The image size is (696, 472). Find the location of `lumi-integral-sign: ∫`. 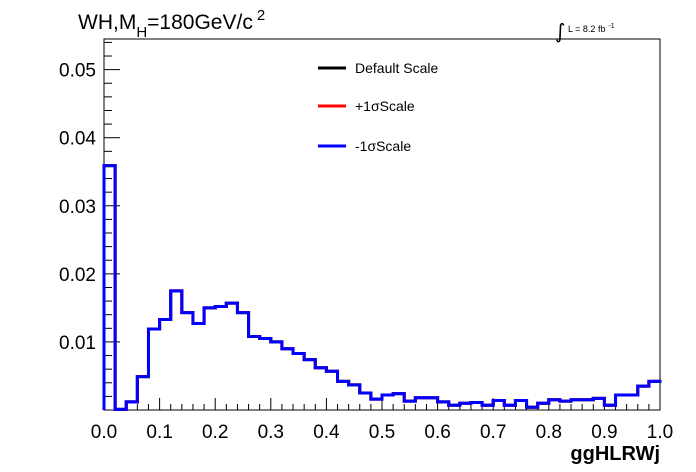

lumi-integral-sign: ∫ is located at coordinates (560, 31).